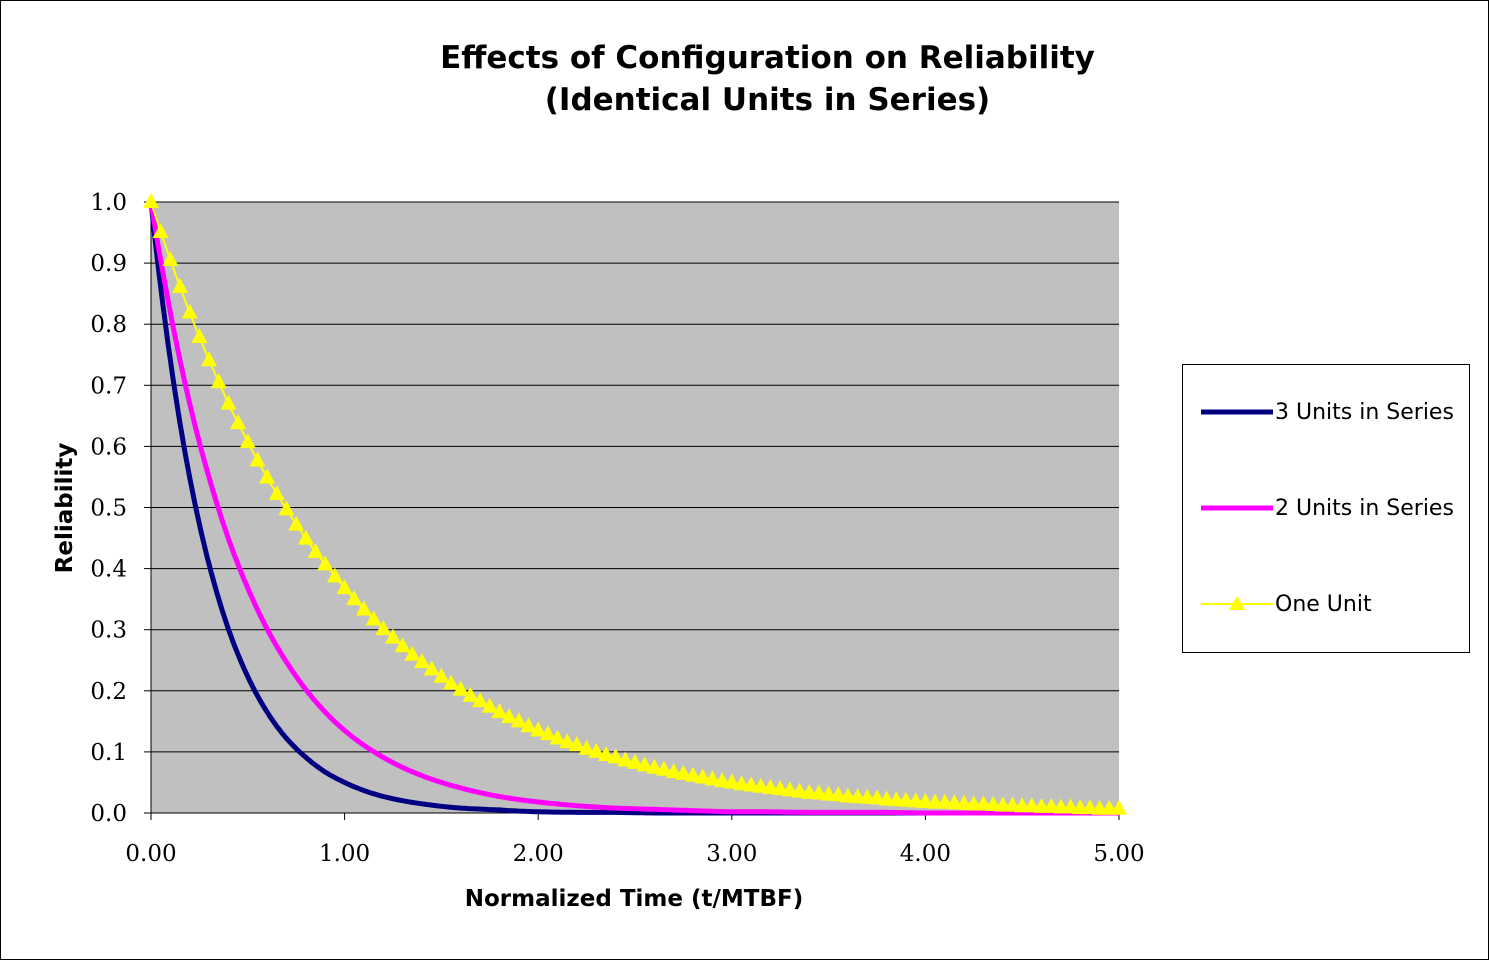 The image size is (1489, 960). I want to click on y-tick-label: 0.0, so click(108, 814).